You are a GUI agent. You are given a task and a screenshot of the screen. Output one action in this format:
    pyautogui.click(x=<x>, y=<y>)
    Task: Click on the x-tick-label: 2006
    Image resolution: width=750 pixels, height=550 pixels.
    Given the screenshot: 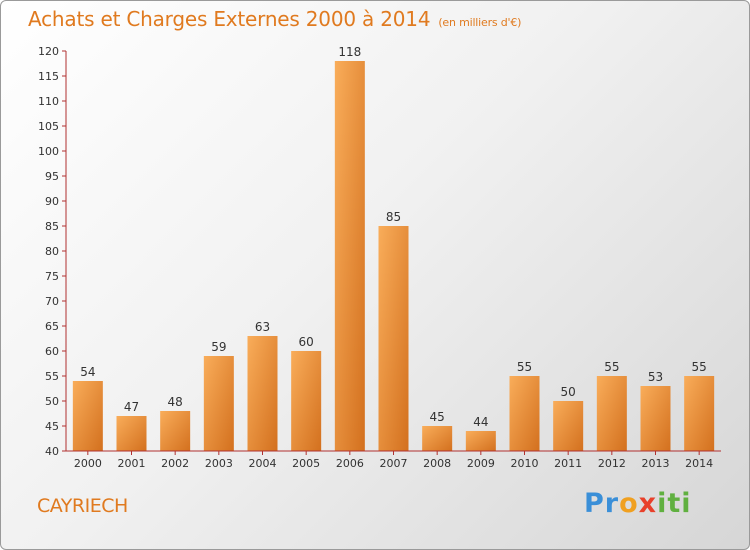 What is the action you would take?
    pyautogui.click(x=350, y=463)
    